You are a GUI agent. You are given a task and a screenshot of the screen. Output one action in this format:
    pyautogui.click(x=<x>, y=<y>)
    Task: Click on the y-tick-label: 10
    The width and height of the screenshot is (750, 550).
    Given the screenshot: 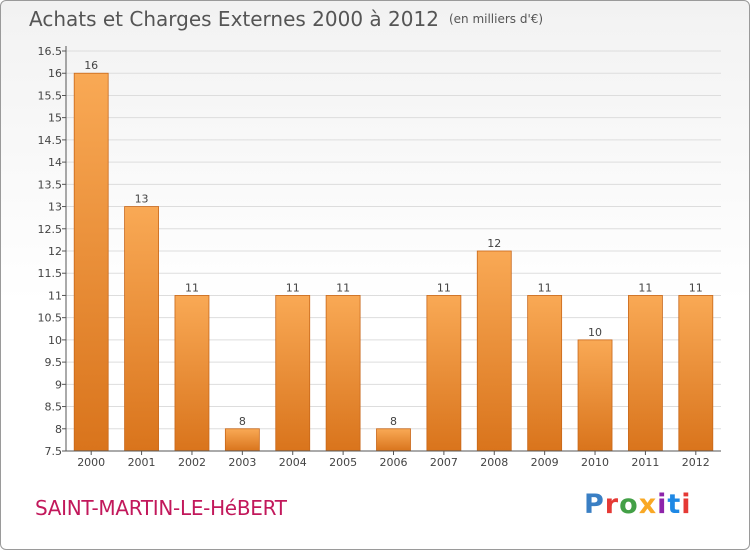 What is the action you would take?
    pyautogui.click(x=55, y=340)
    